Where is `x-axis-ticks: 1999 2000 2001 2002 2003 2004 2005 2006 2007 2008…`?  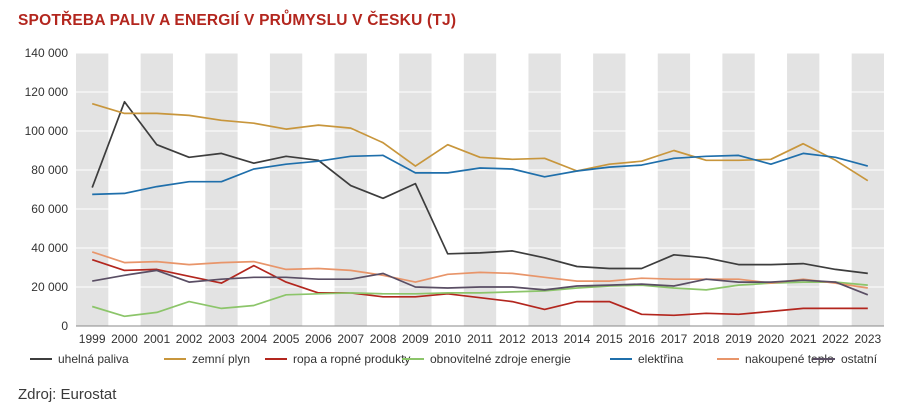 x-axis-ticks: 1999 2000 2001 2002 2003 2004 2005 2006 2007 2008… is located at coordinates (480, 339).